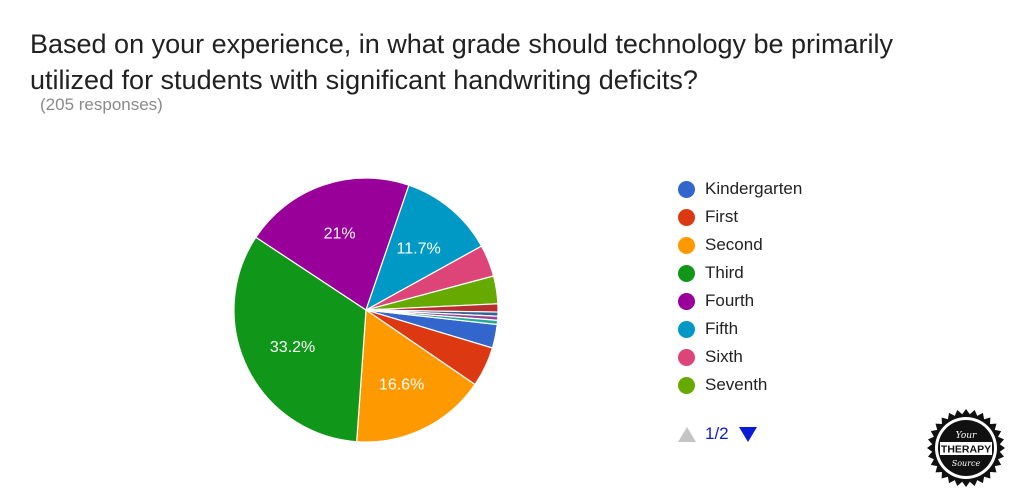 This screenshot has height=499, width=1030. I want to click on your-therapy-source-logo: Your THERAPY Source, so click(966, 448).